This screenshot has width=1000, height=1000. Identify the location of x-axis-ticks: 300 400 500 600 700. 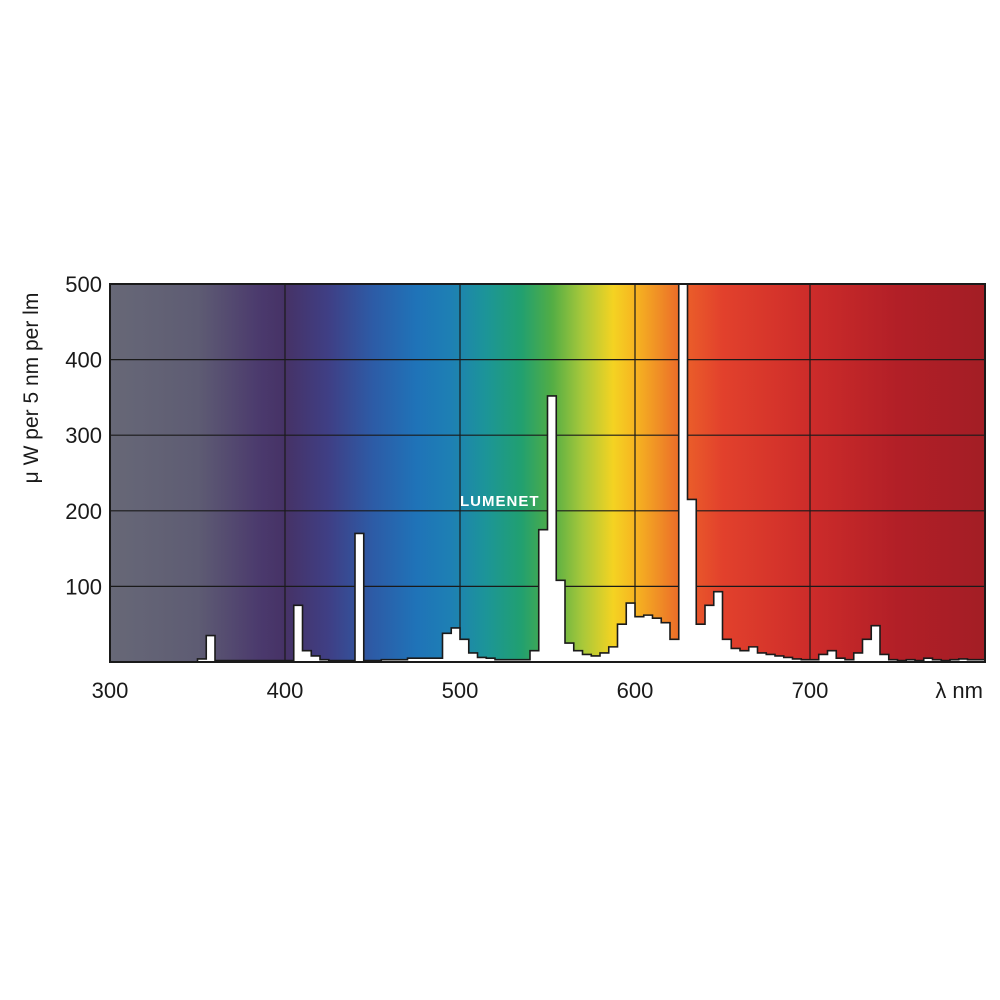
(460, 690).